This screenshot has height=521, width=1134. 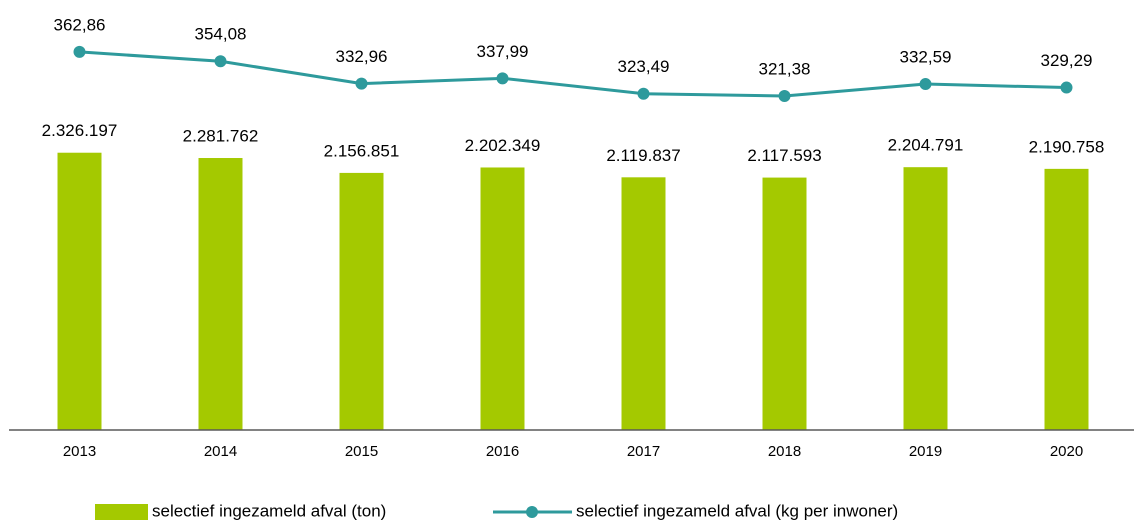 I want to click on x-tick-label: 2013, so click(x=79, y=451).